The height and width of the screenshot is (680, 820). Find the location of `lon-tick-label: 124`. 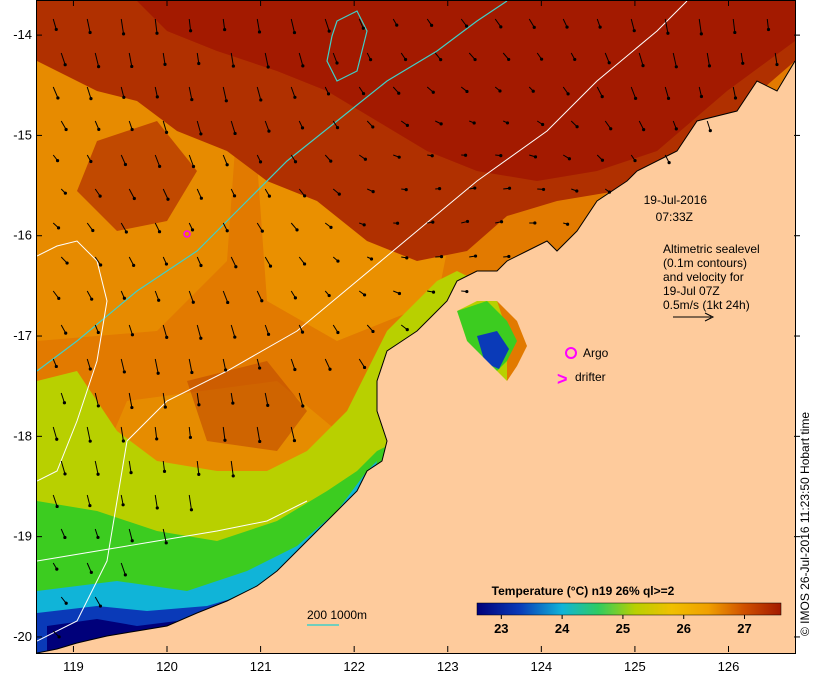

lon-tick-label: 124 is located at coordinates (541, 666).